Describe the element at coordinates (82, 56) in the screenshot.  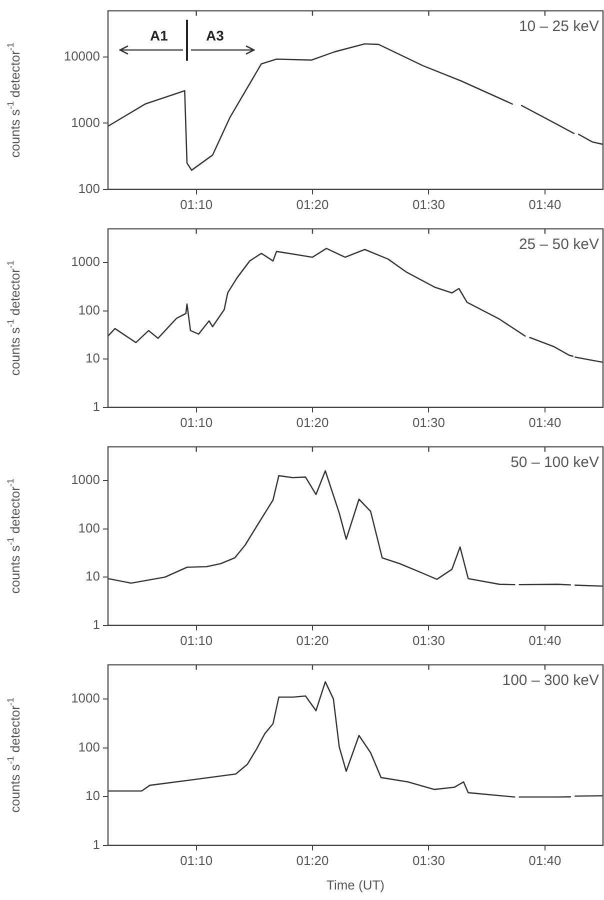
I see `y-tick-label: 10000` at that location.